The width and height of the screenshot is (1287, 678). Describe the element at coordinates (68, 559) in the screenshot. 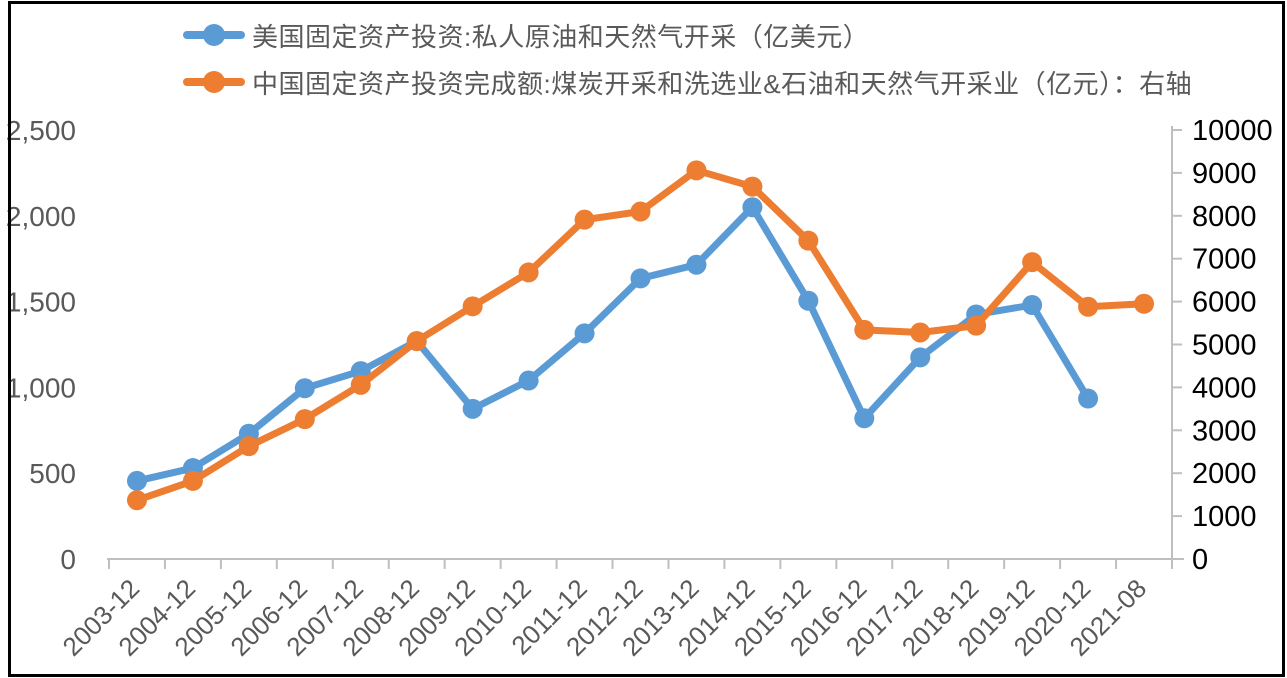

I see `left-axis-tick-label: 0` at that location.